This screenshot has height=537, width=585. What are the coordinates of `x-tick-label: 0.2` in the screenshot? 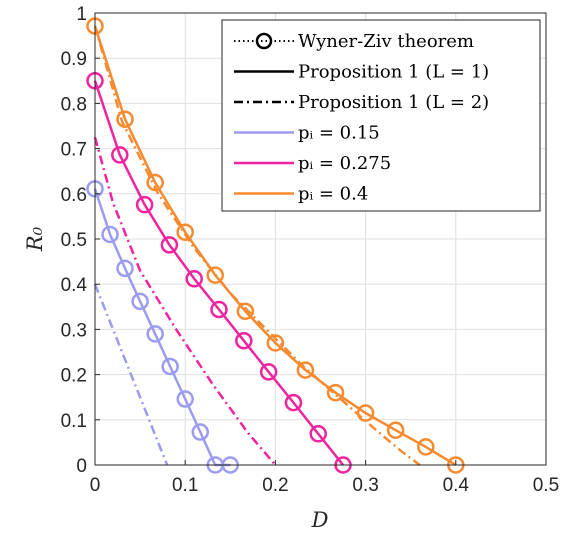 It's located at (275, 485).